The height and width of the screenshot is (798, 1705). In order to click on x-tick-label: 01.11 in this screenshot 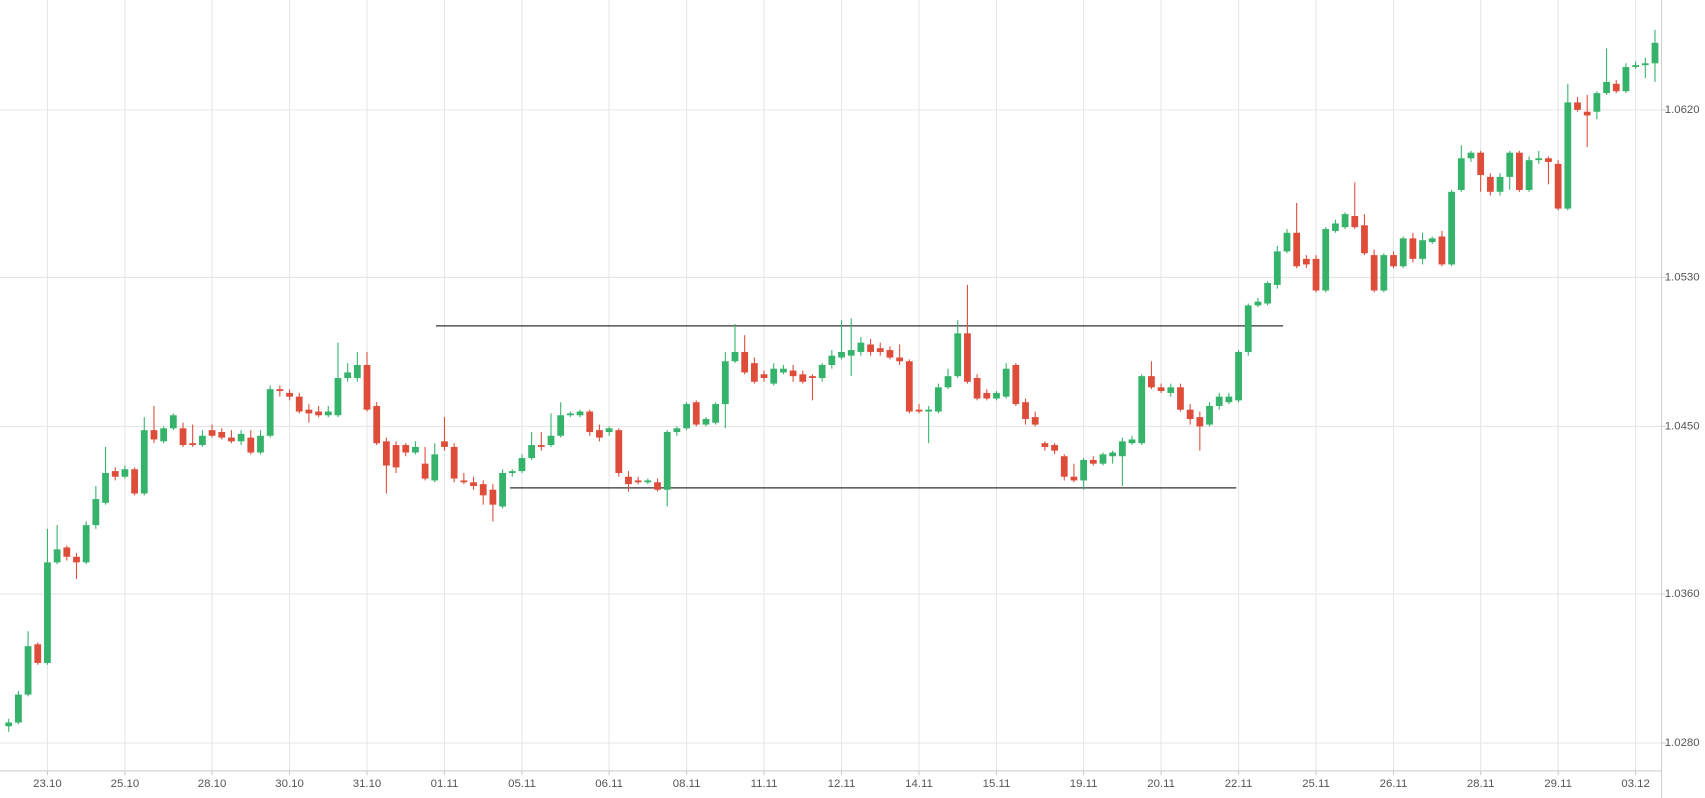, I will do `click(445, 784)`.